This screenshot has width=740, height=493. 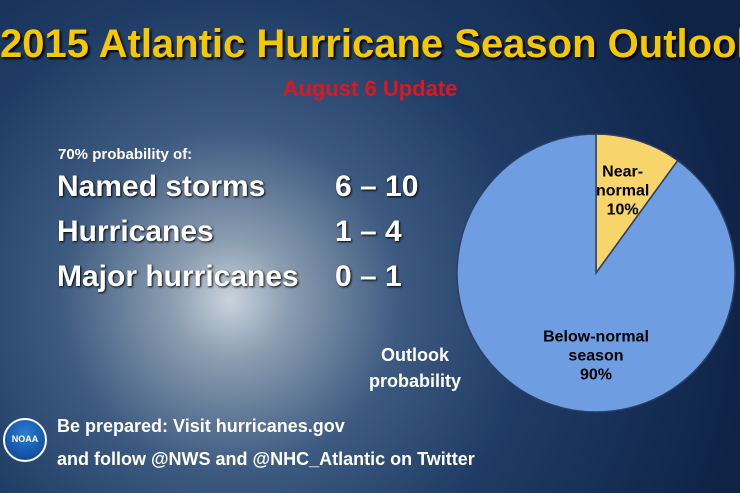 What do you see at coordinates (596, 346) in the screenshot?
I see `slice-name: Below-normal season` at bounding box center [596, 346].